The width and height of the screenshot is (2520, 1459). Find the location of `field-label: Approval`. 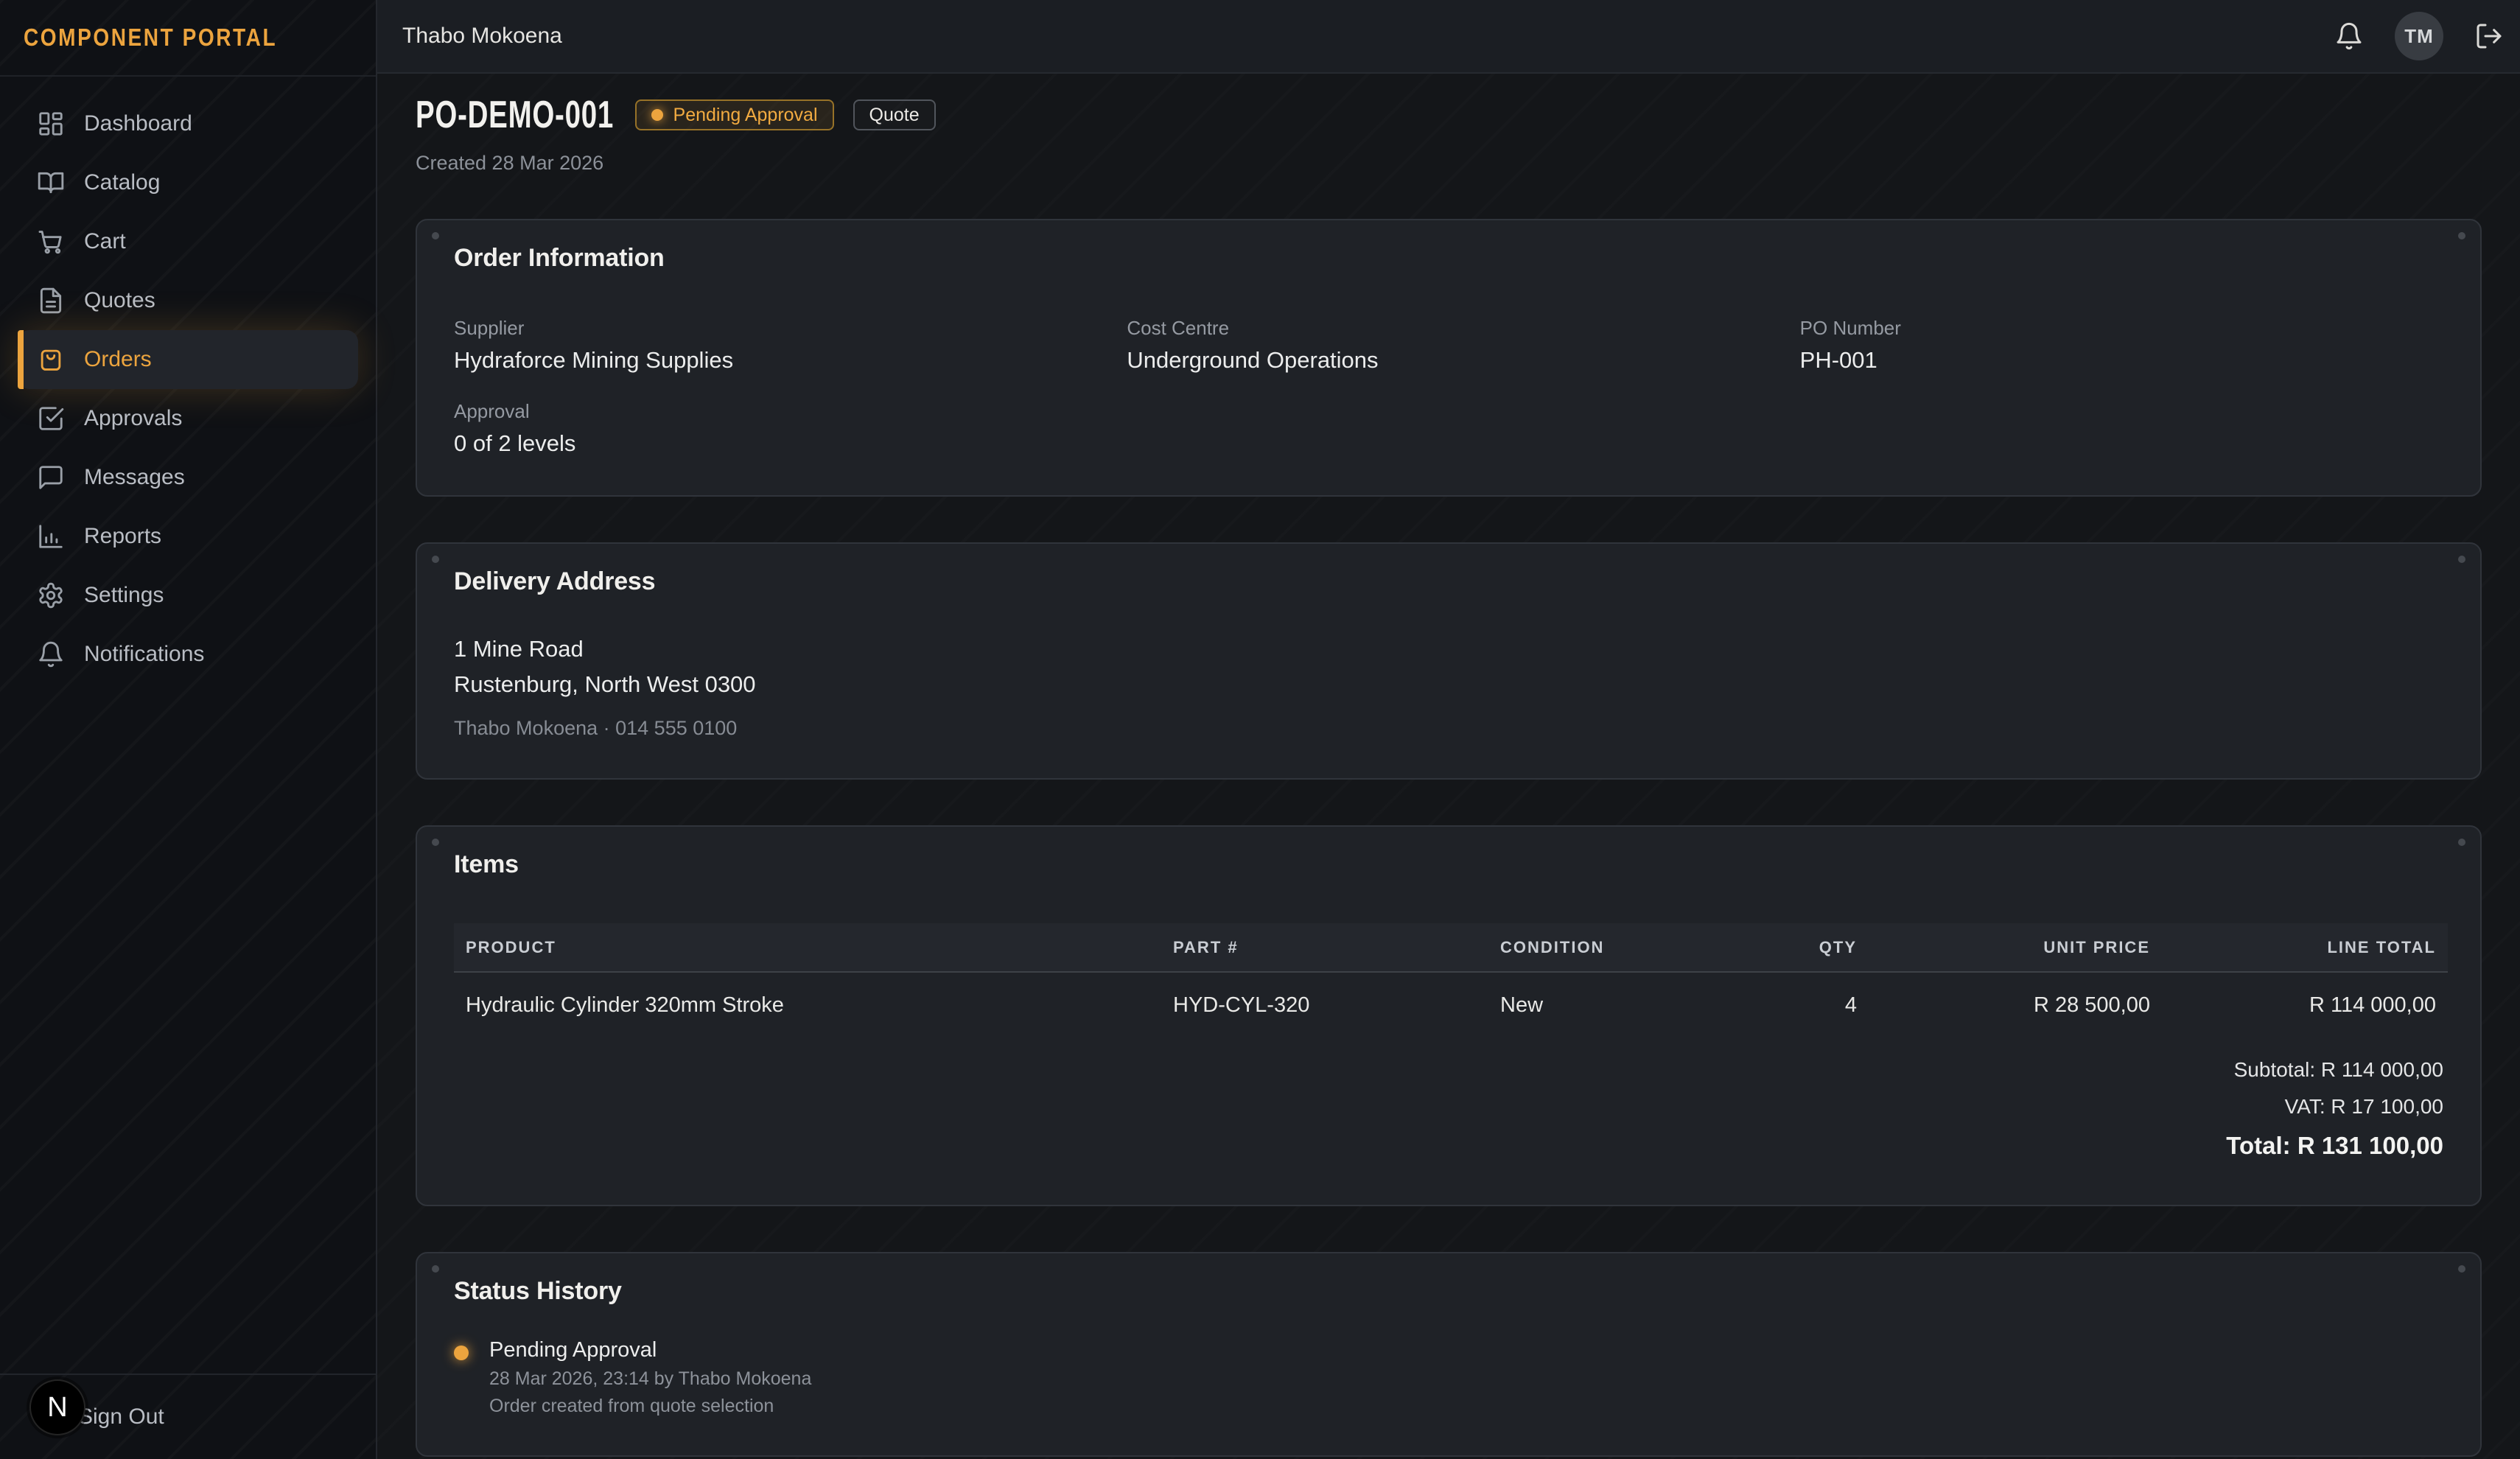

field-label: Approval is located at coordinates (492, 411).